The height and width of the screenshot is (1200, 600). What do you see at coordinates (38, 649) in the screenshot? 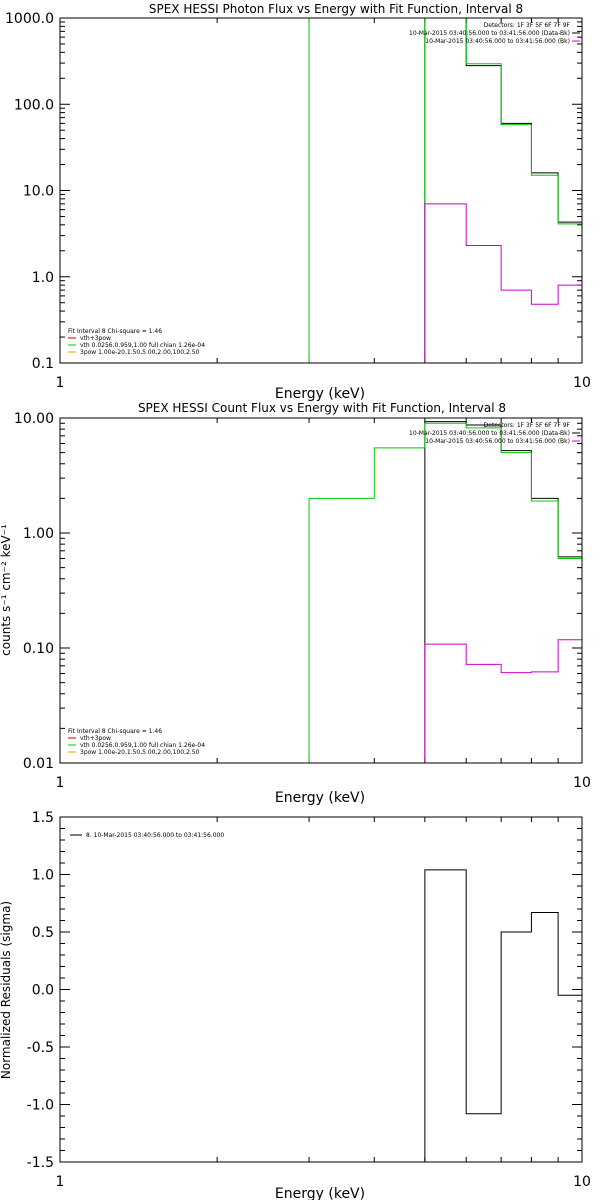
I see `y-tick-label: 0.10` at bounding box center [38, 649].